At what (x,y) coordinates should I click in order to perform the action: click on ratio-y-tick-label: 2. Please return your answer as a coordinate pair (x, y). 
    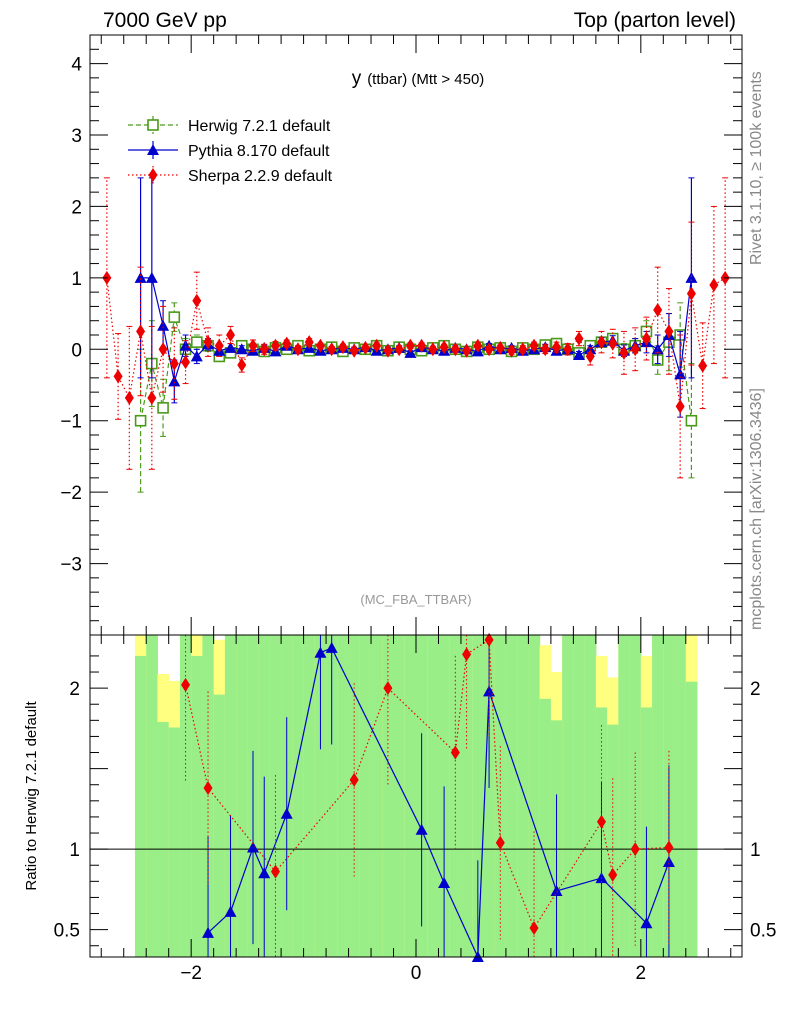
    Looking at the image, I should click on (74, 689).